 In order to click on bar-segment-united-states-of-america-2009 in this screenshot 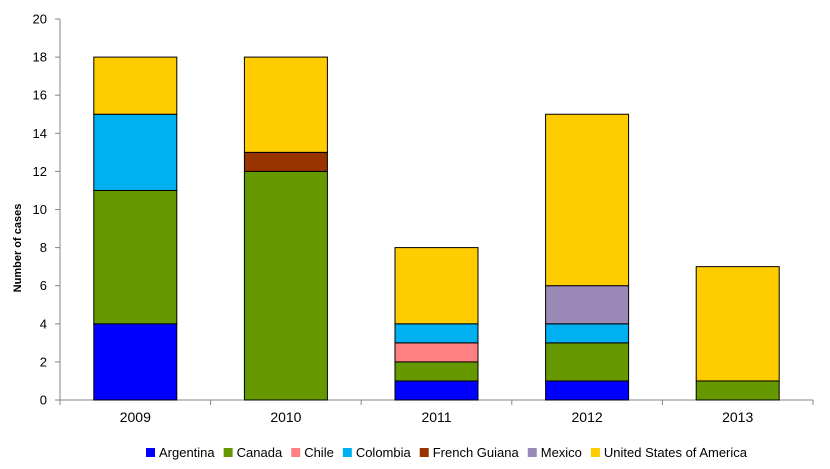, I will do `click(135, 85)`.